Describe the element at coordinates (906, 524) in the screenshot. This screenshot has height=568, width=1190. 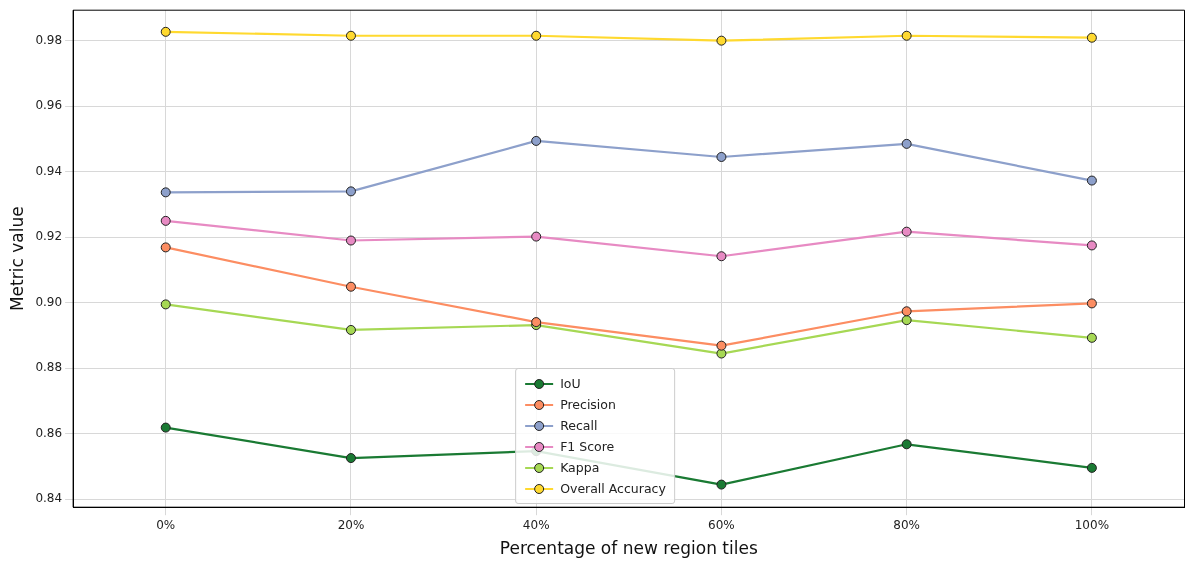
I see `x-tick-label: 80%` at that location.